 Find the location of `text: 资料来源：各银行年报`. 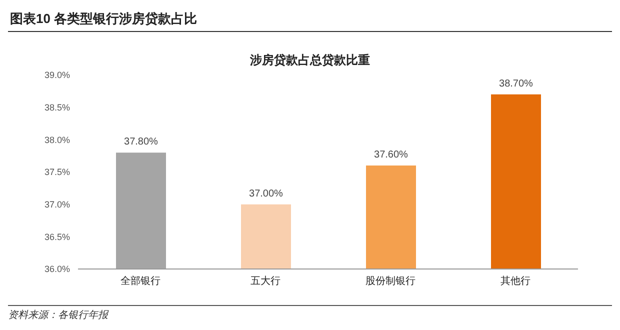

text: 资料来源：各银行年报 is located at coordinates (310, 315).